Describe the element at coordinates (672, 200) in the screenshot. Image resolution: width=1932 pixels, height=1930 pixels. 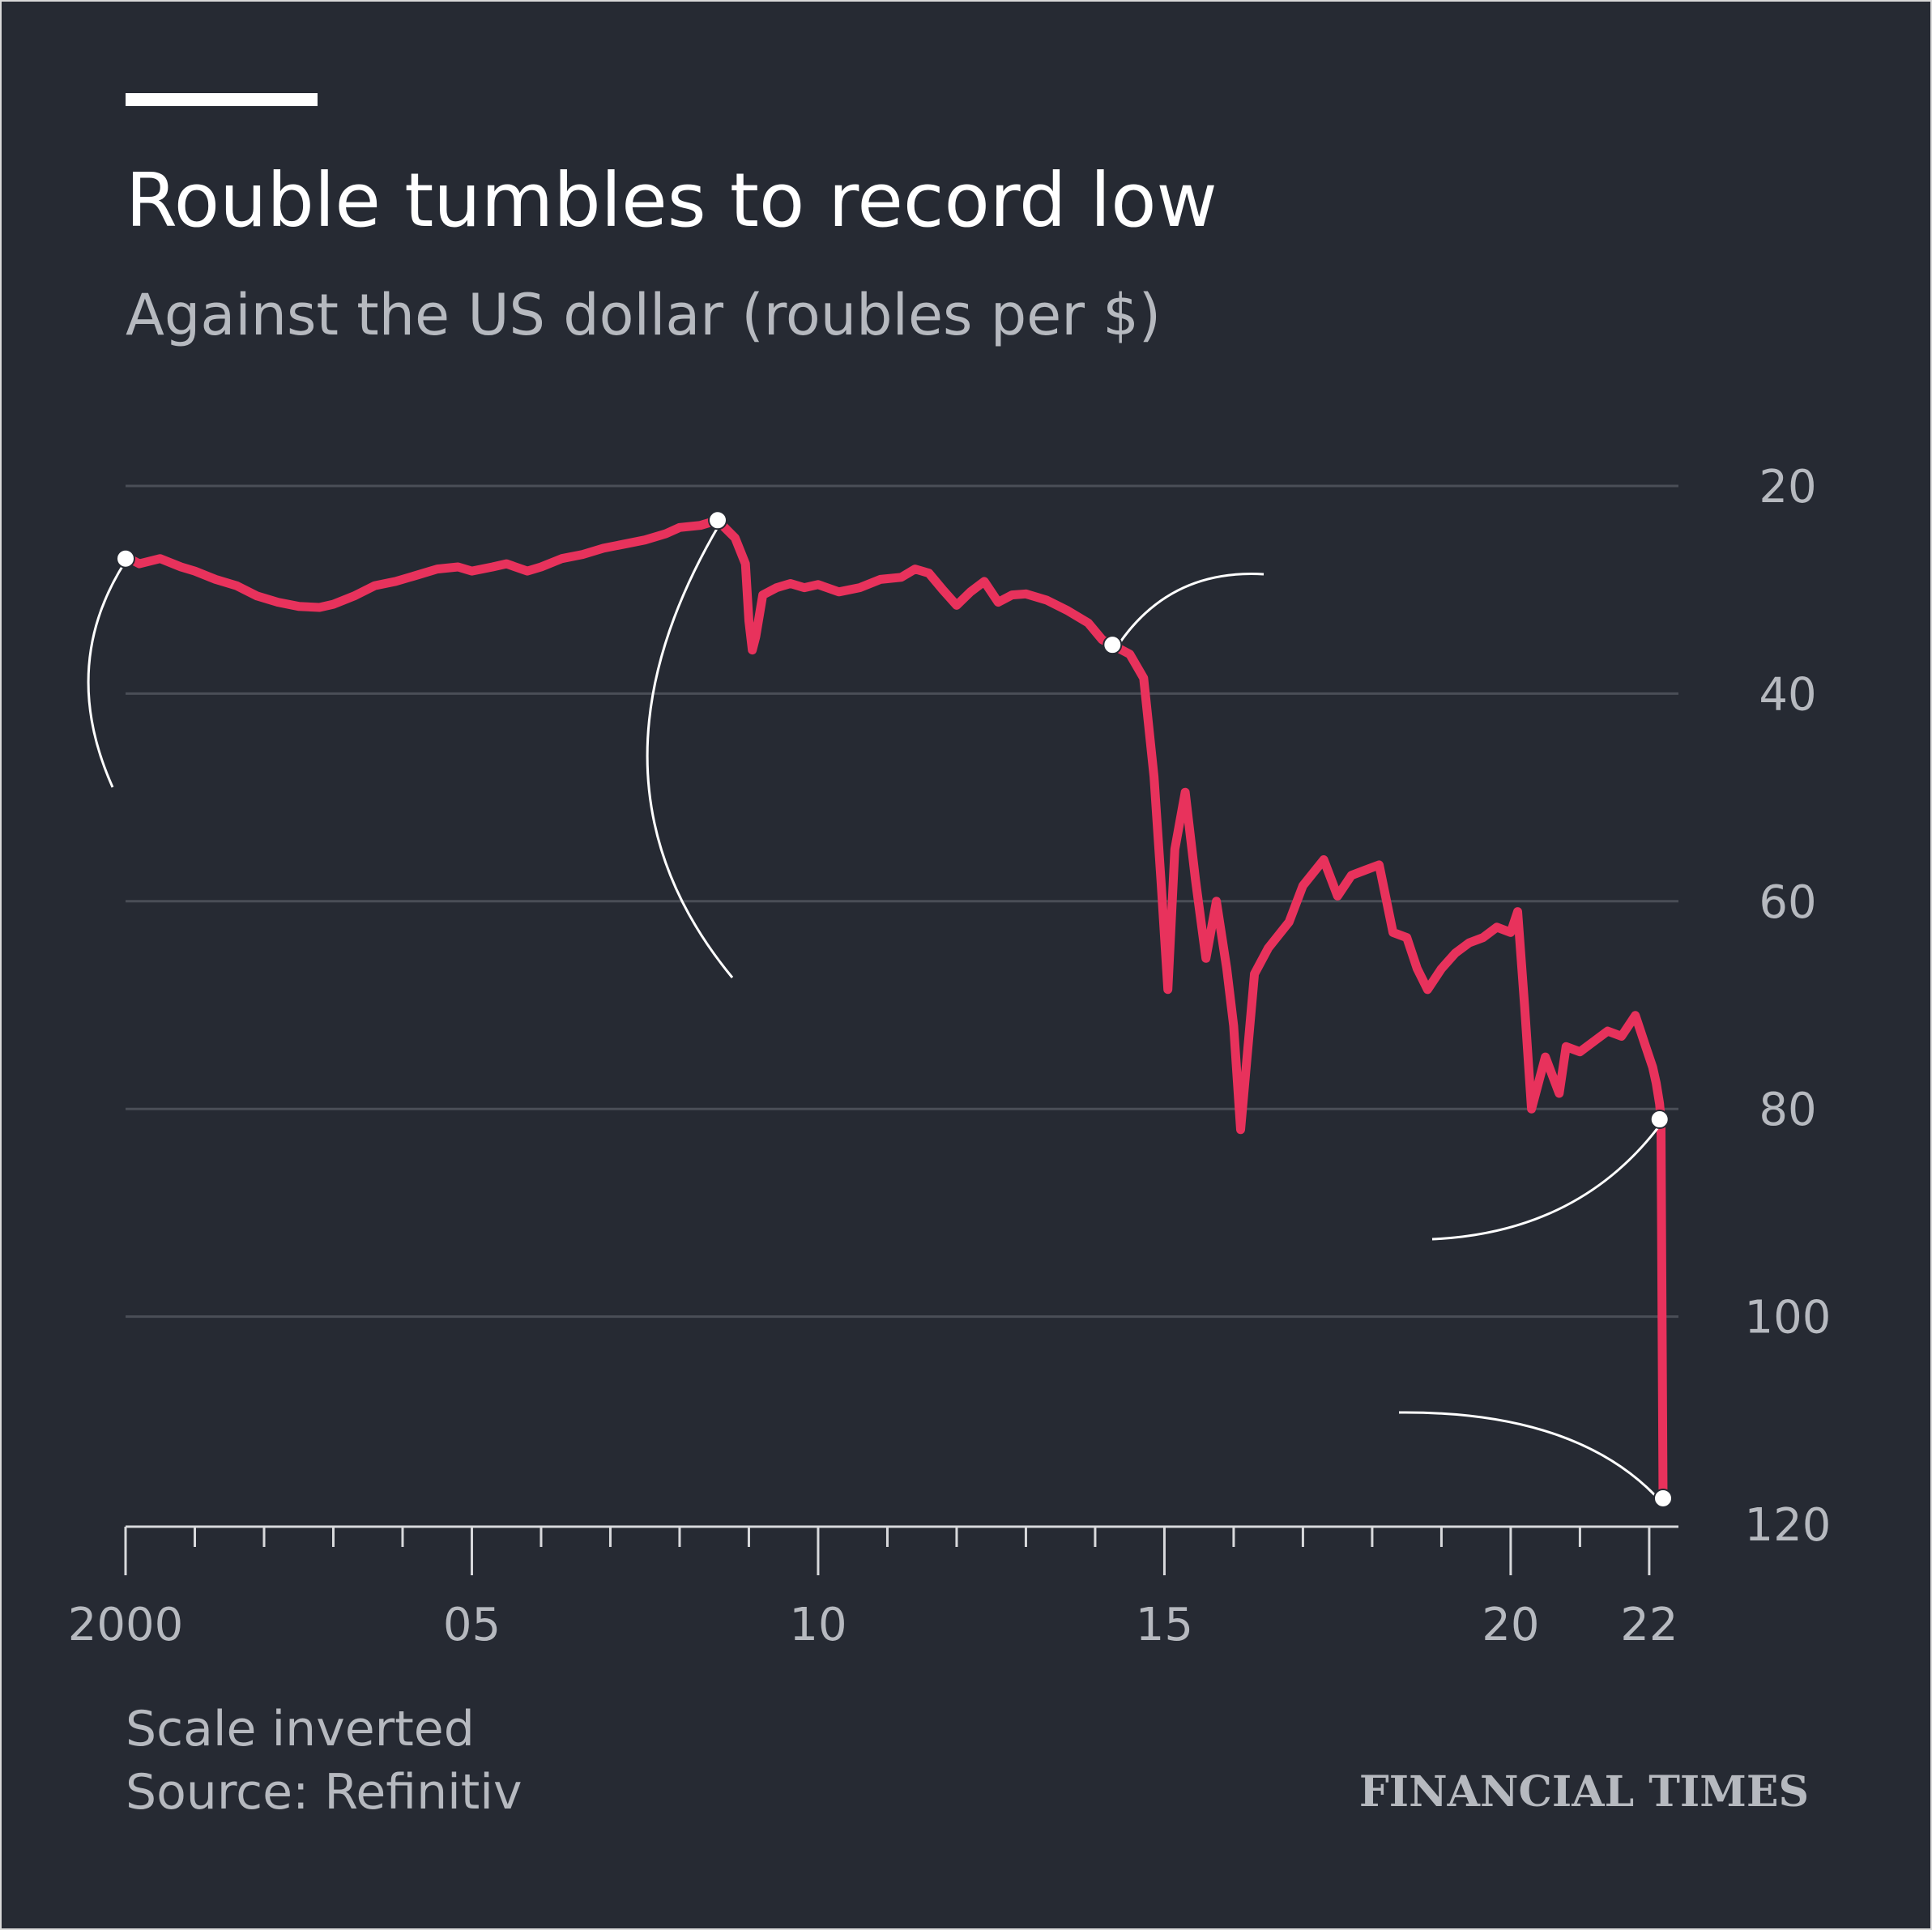
I see `chart-title: Rouble tumbles to record low` at that location.